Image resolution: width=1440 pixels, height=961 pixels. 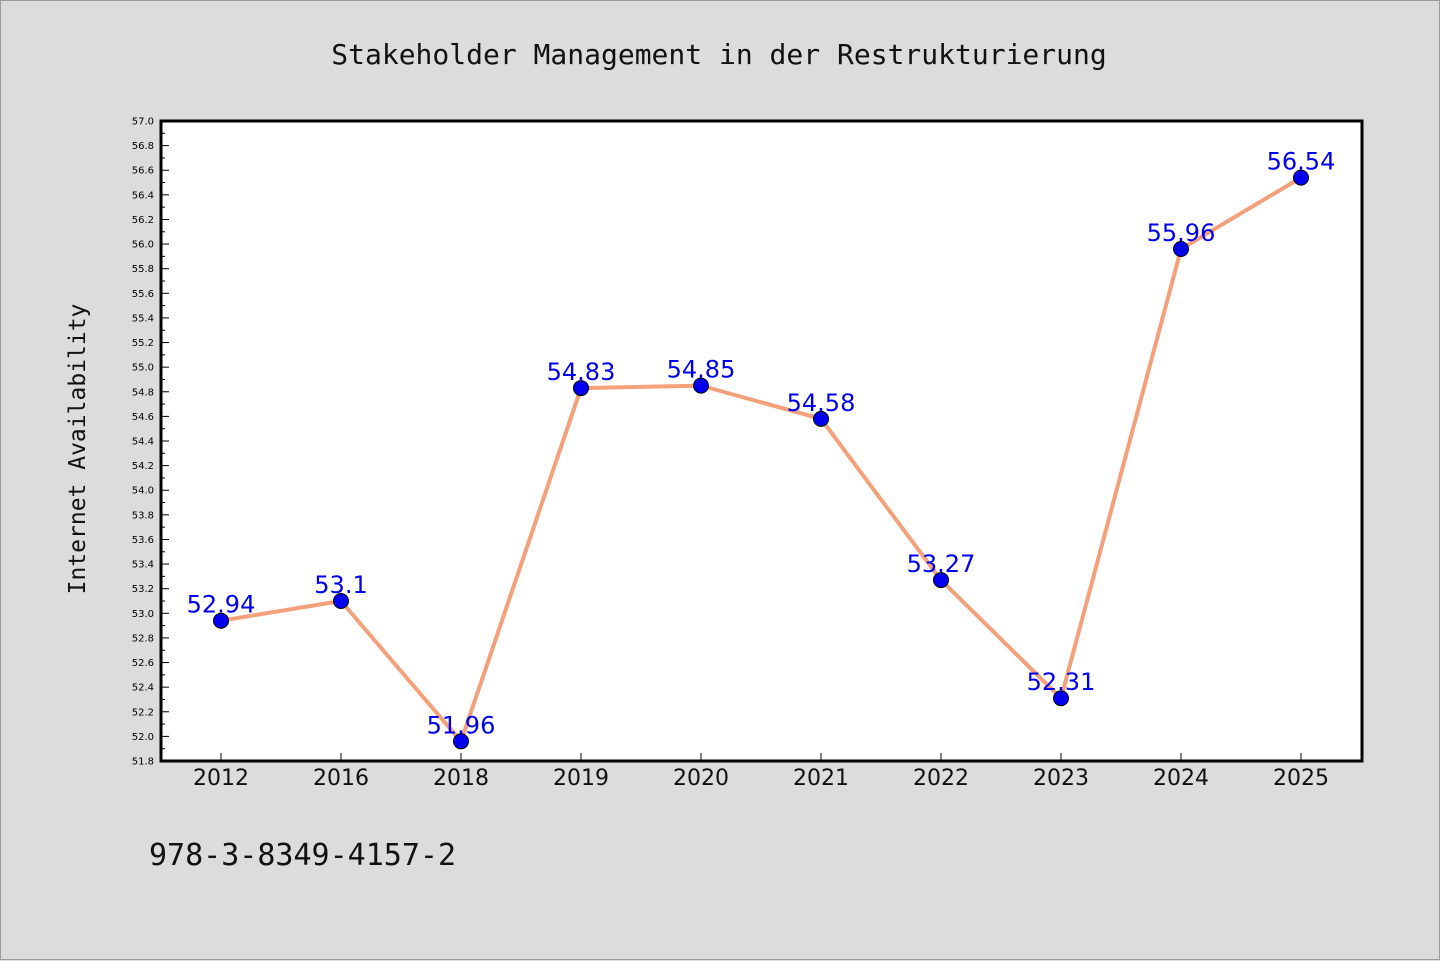 I want to click on x-tick-label: 2016, so click(x=341, y=778).